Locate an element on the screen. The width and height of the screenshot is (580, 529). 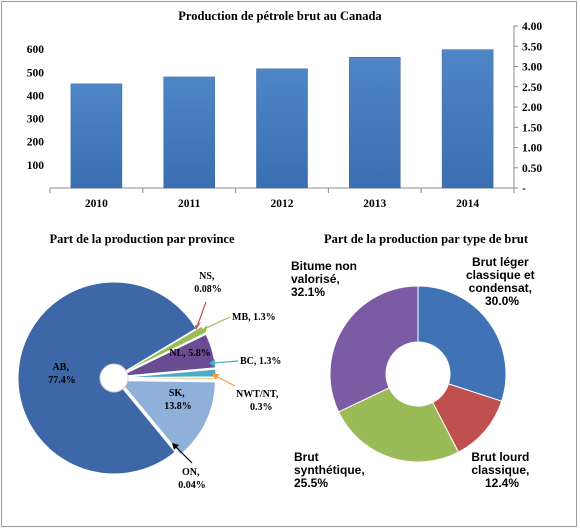
label-synthetic-crude: Brut synthétique, 25.5% is located at coordinates (331, 470).